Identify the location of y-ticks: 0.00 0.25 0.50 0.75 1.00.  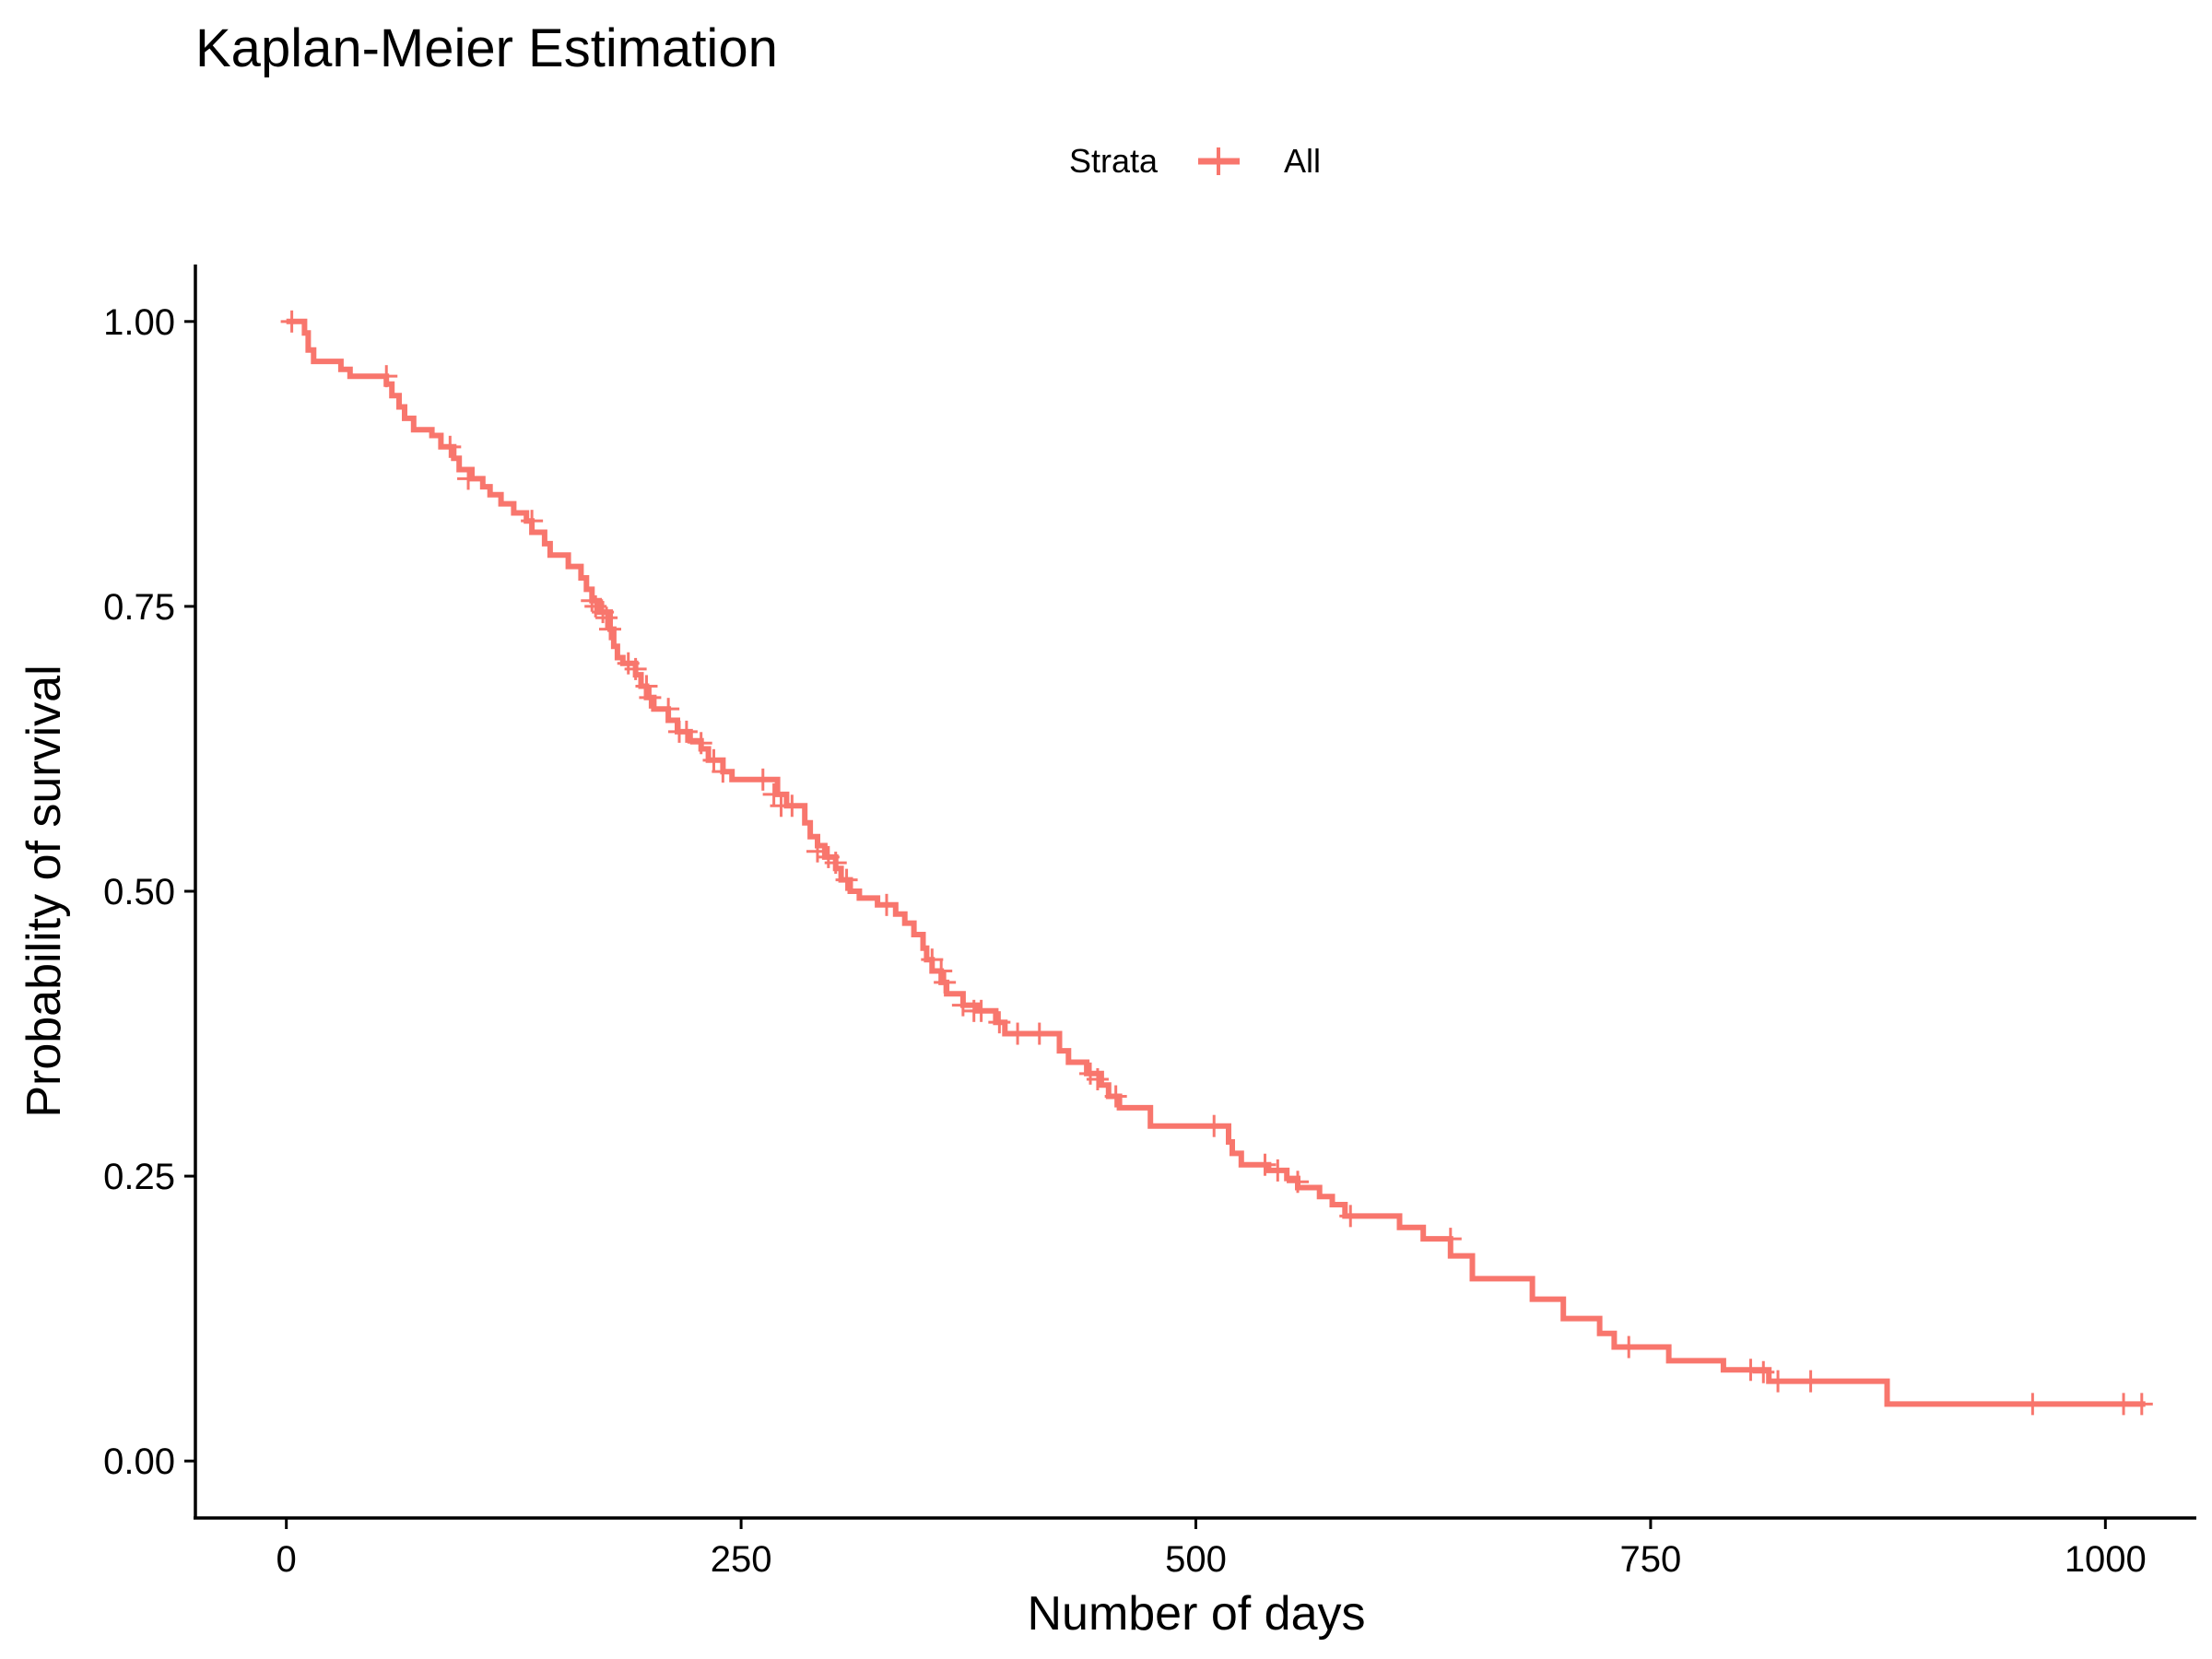
(149, 892).